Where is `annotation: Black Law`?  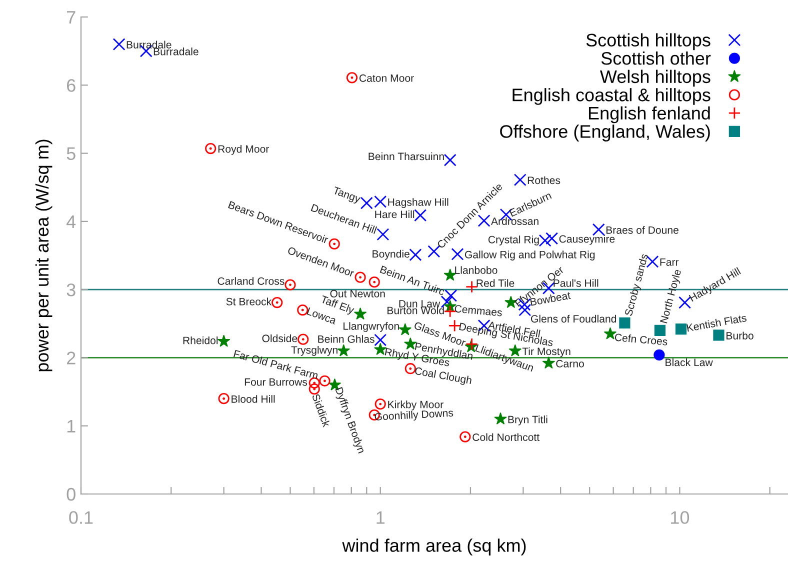 annotation: Black Law is located at coordinates (689, 362).